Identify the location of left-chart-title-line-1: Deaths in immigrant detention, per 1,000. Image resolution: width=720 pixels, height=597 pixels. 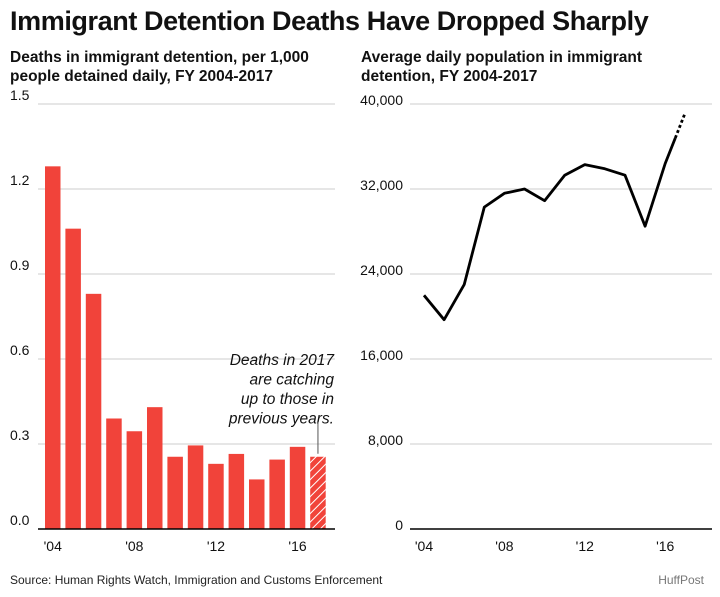
(159, 57).